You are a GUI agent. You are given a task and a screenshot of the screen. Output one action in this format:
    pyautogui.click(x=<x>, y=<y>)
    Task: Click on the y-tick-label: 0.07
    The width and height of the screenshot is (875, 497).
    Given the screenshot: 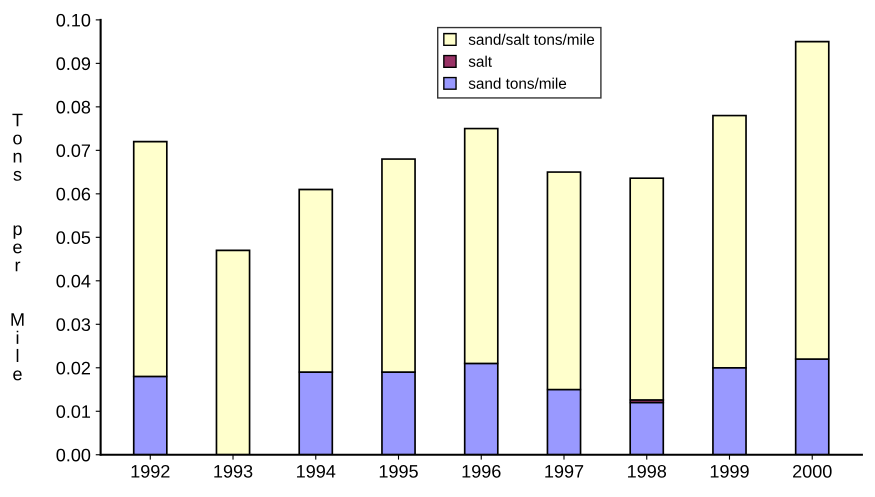 What is the action you would take?
    pyautogui.click(x=73, y=151)
    